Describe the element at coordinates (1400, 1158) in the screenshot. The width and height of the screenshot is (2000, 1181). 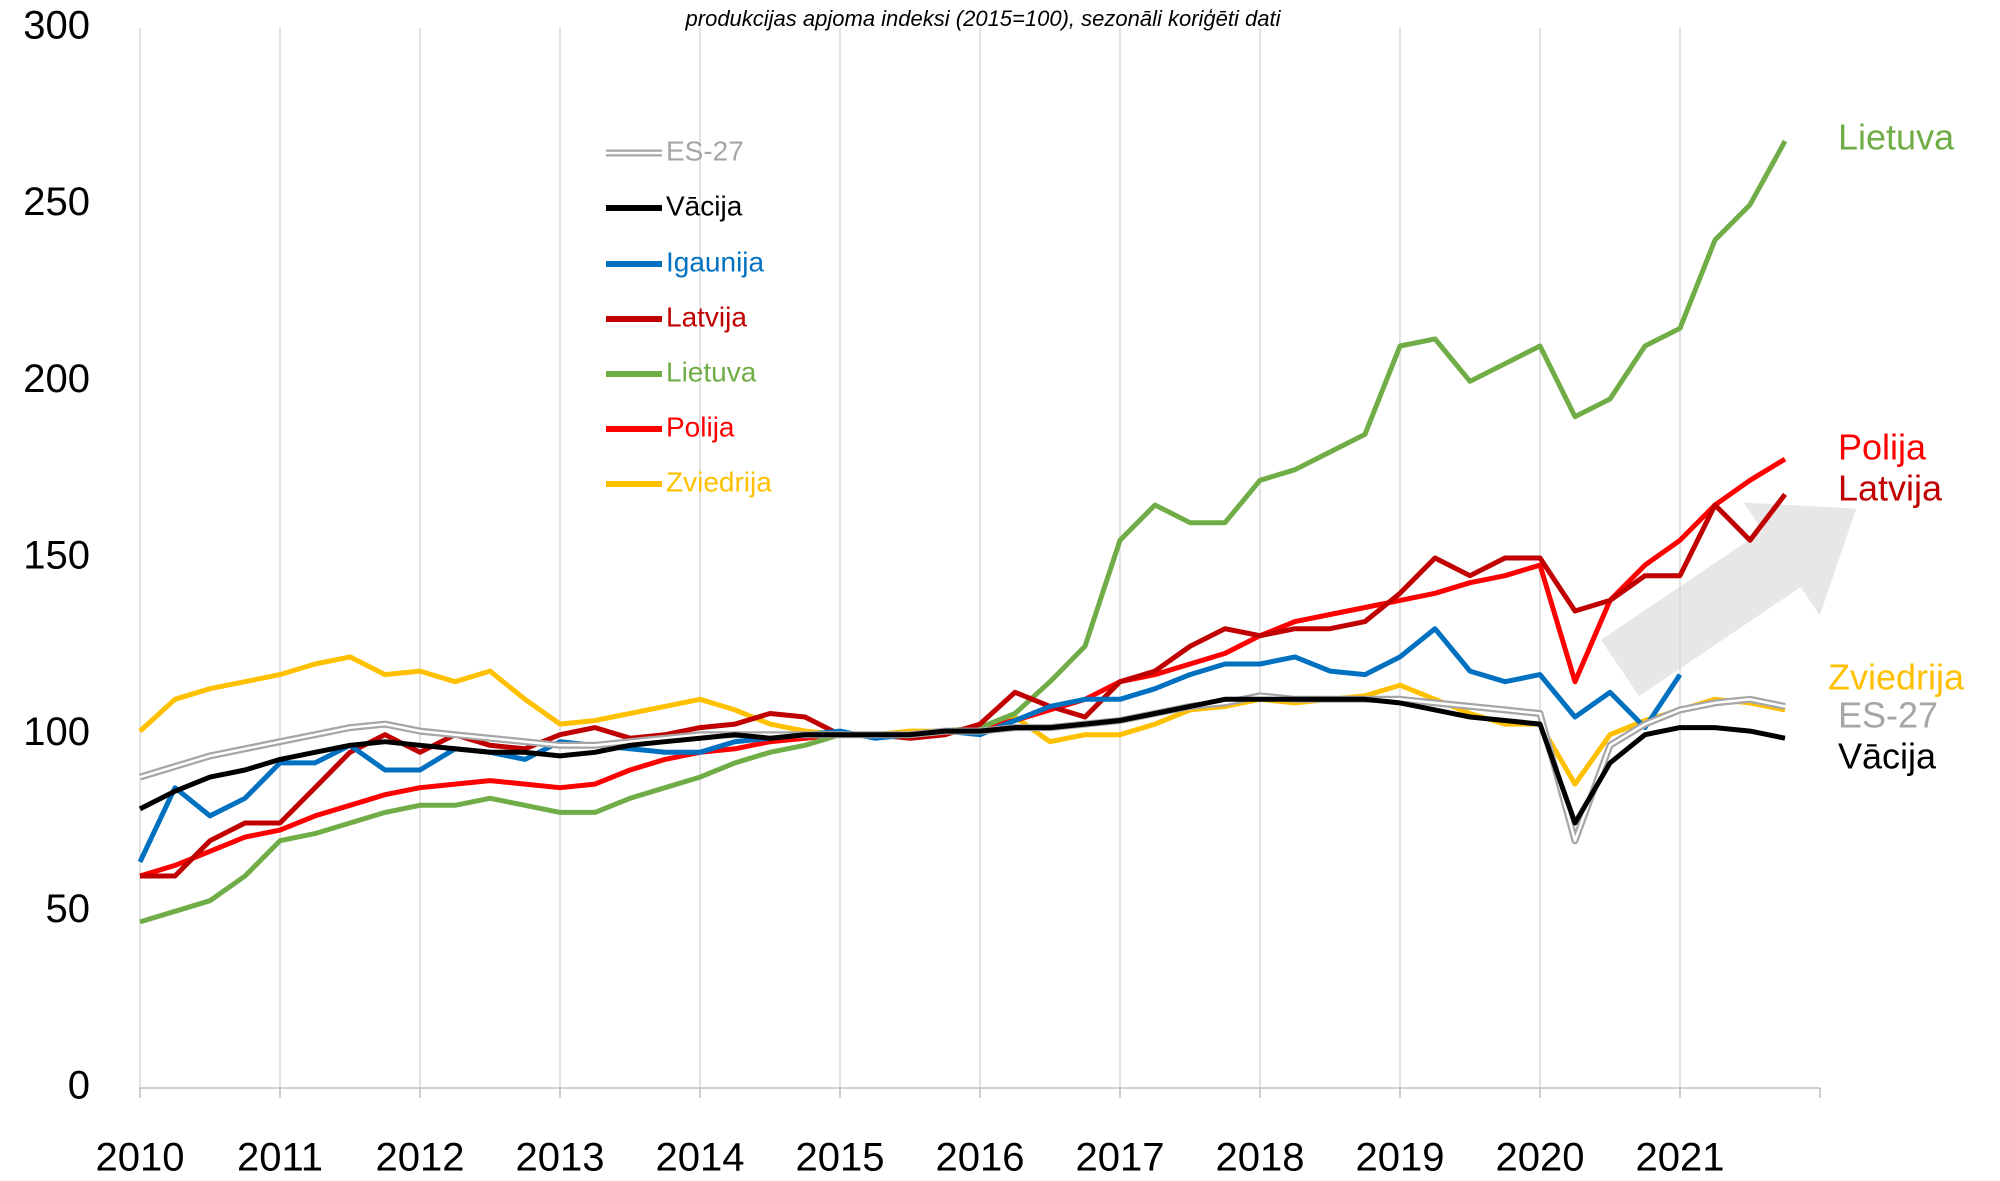
I see `x-tick-label: 2019` at that location.